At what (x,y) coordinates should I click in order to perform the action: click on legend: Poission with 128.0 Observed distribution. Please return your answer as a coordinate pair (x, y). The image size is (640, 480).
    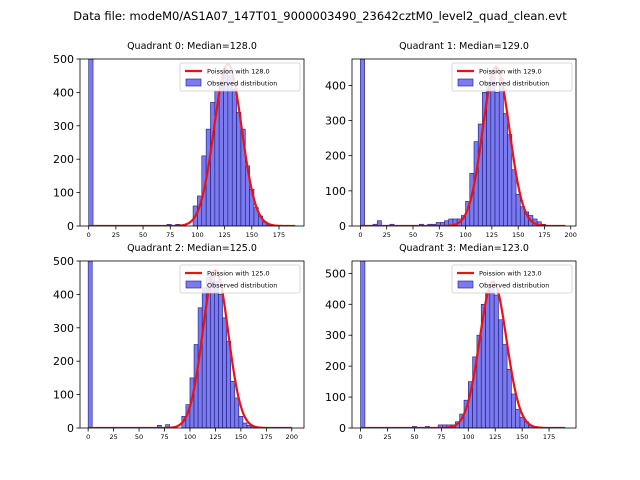
    Looking at the image, I should click on (240, 77).